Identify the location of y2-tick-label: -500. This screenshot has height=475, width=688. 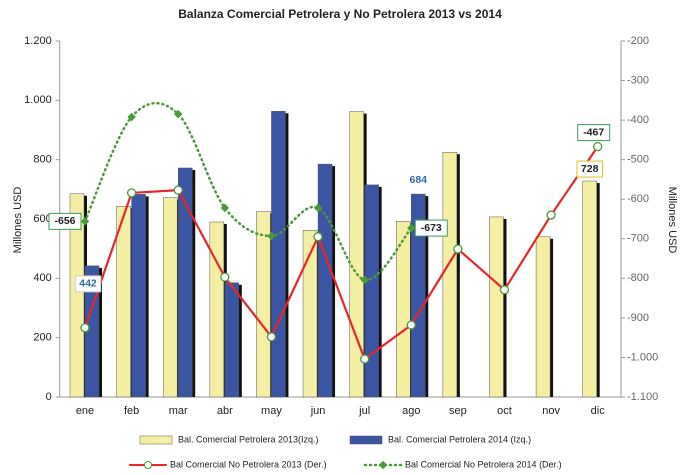
(638, 160).